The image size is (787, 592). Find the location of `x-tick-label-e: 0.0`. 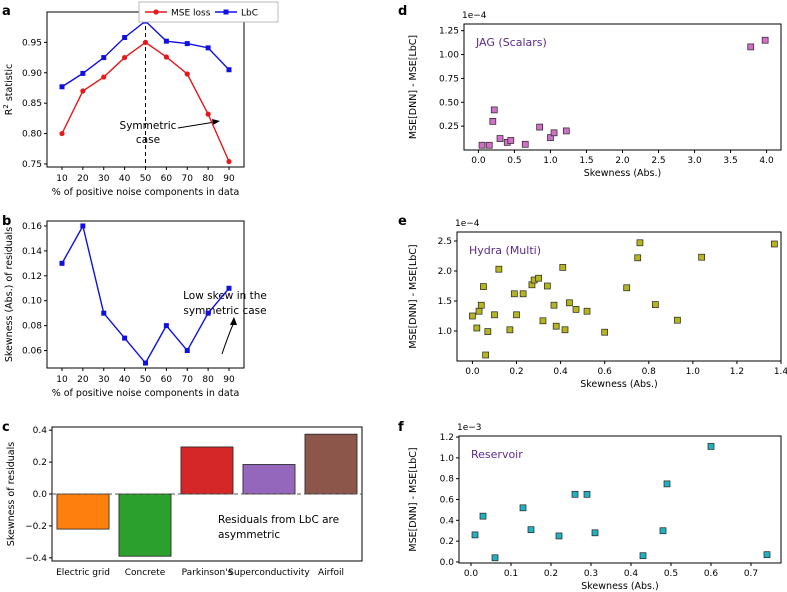

x-tick-label-e: 0.0 is located at coordinates (472, 372).